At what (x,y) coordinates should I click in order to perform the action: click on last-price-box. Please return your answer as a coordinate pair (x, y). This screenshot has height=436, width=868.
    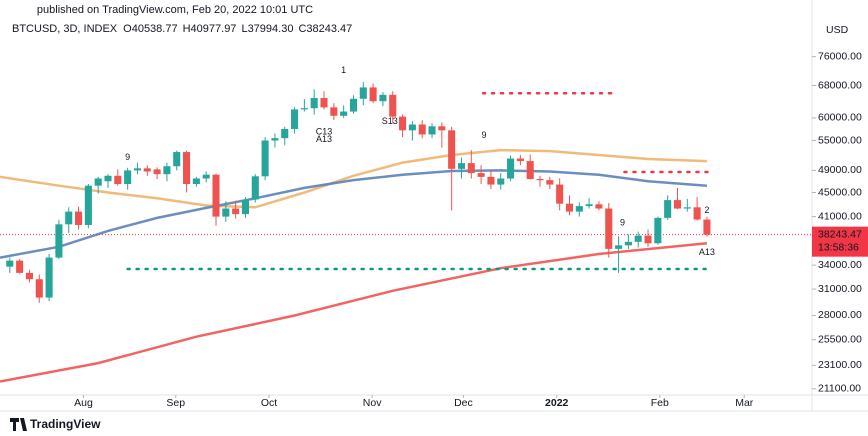
    Looking at the image, I should click on (840, 241).